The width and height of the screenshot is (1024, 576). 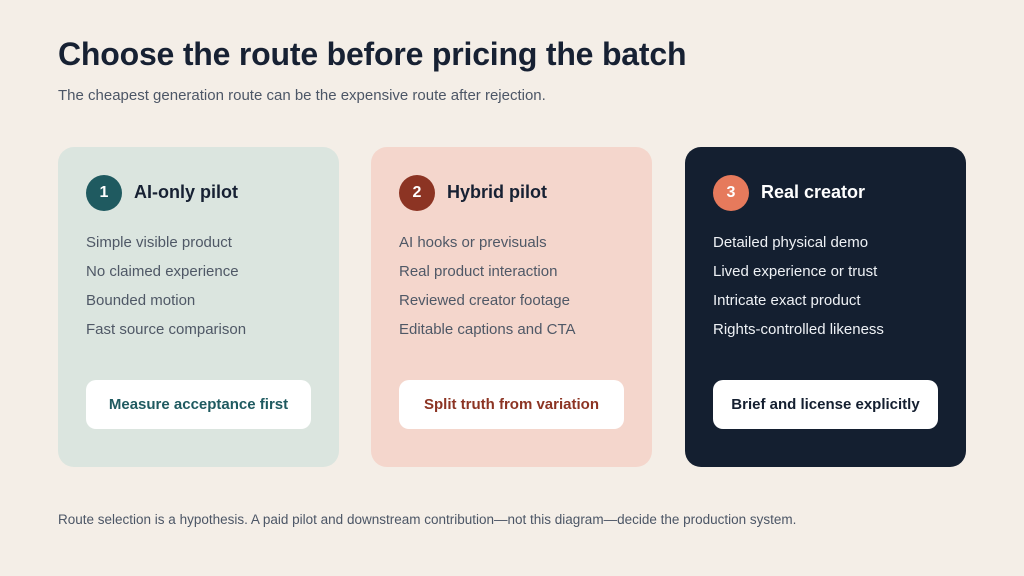 What do you see at coordinates (813, 192) in the screenshot?
I see `card-title: Real creator` at bounding box center [813, 192].